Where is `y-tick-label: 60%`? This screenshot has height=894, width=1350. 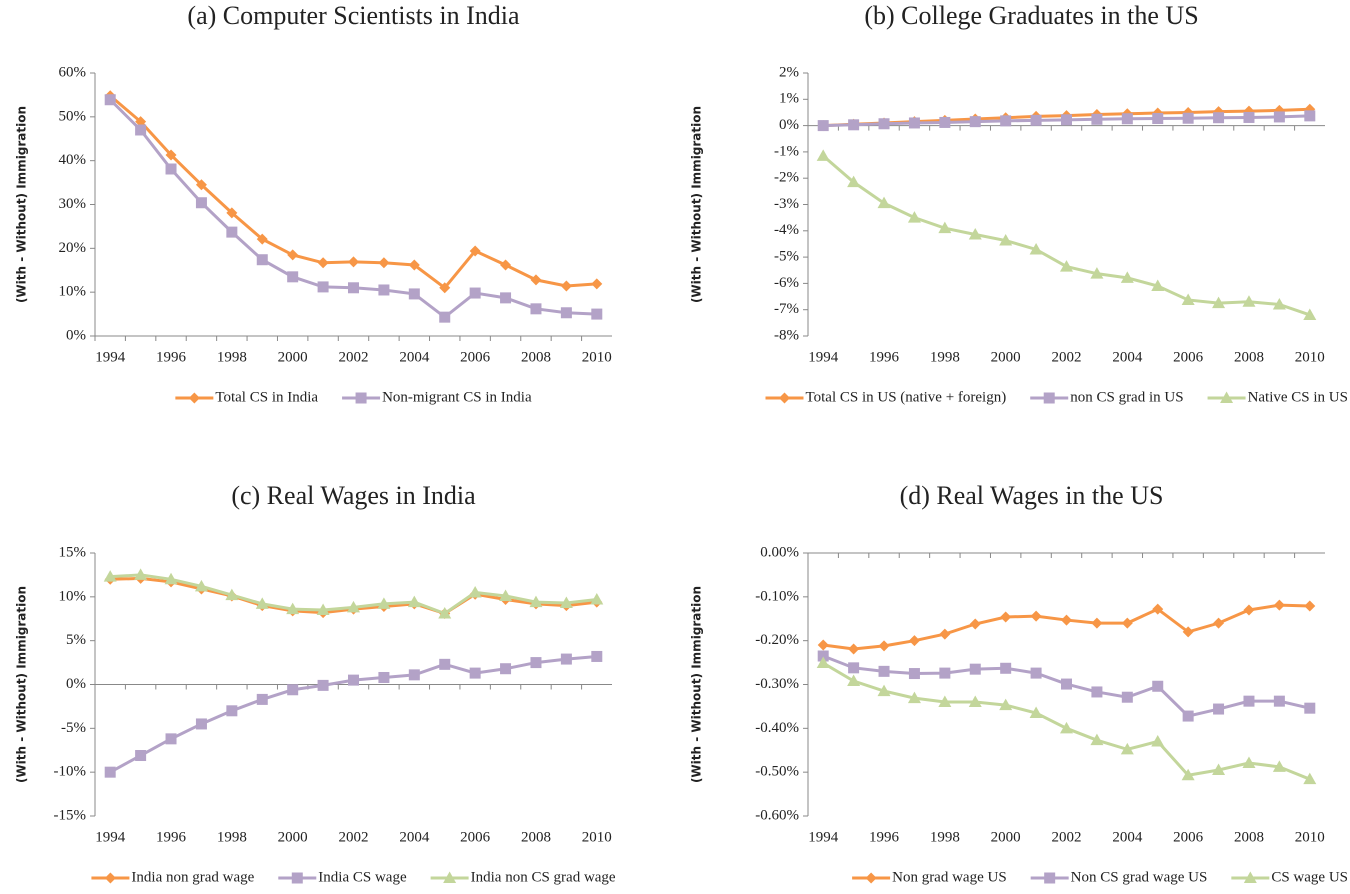 y-tick-label: 60% is located at coordinates (73, 72).